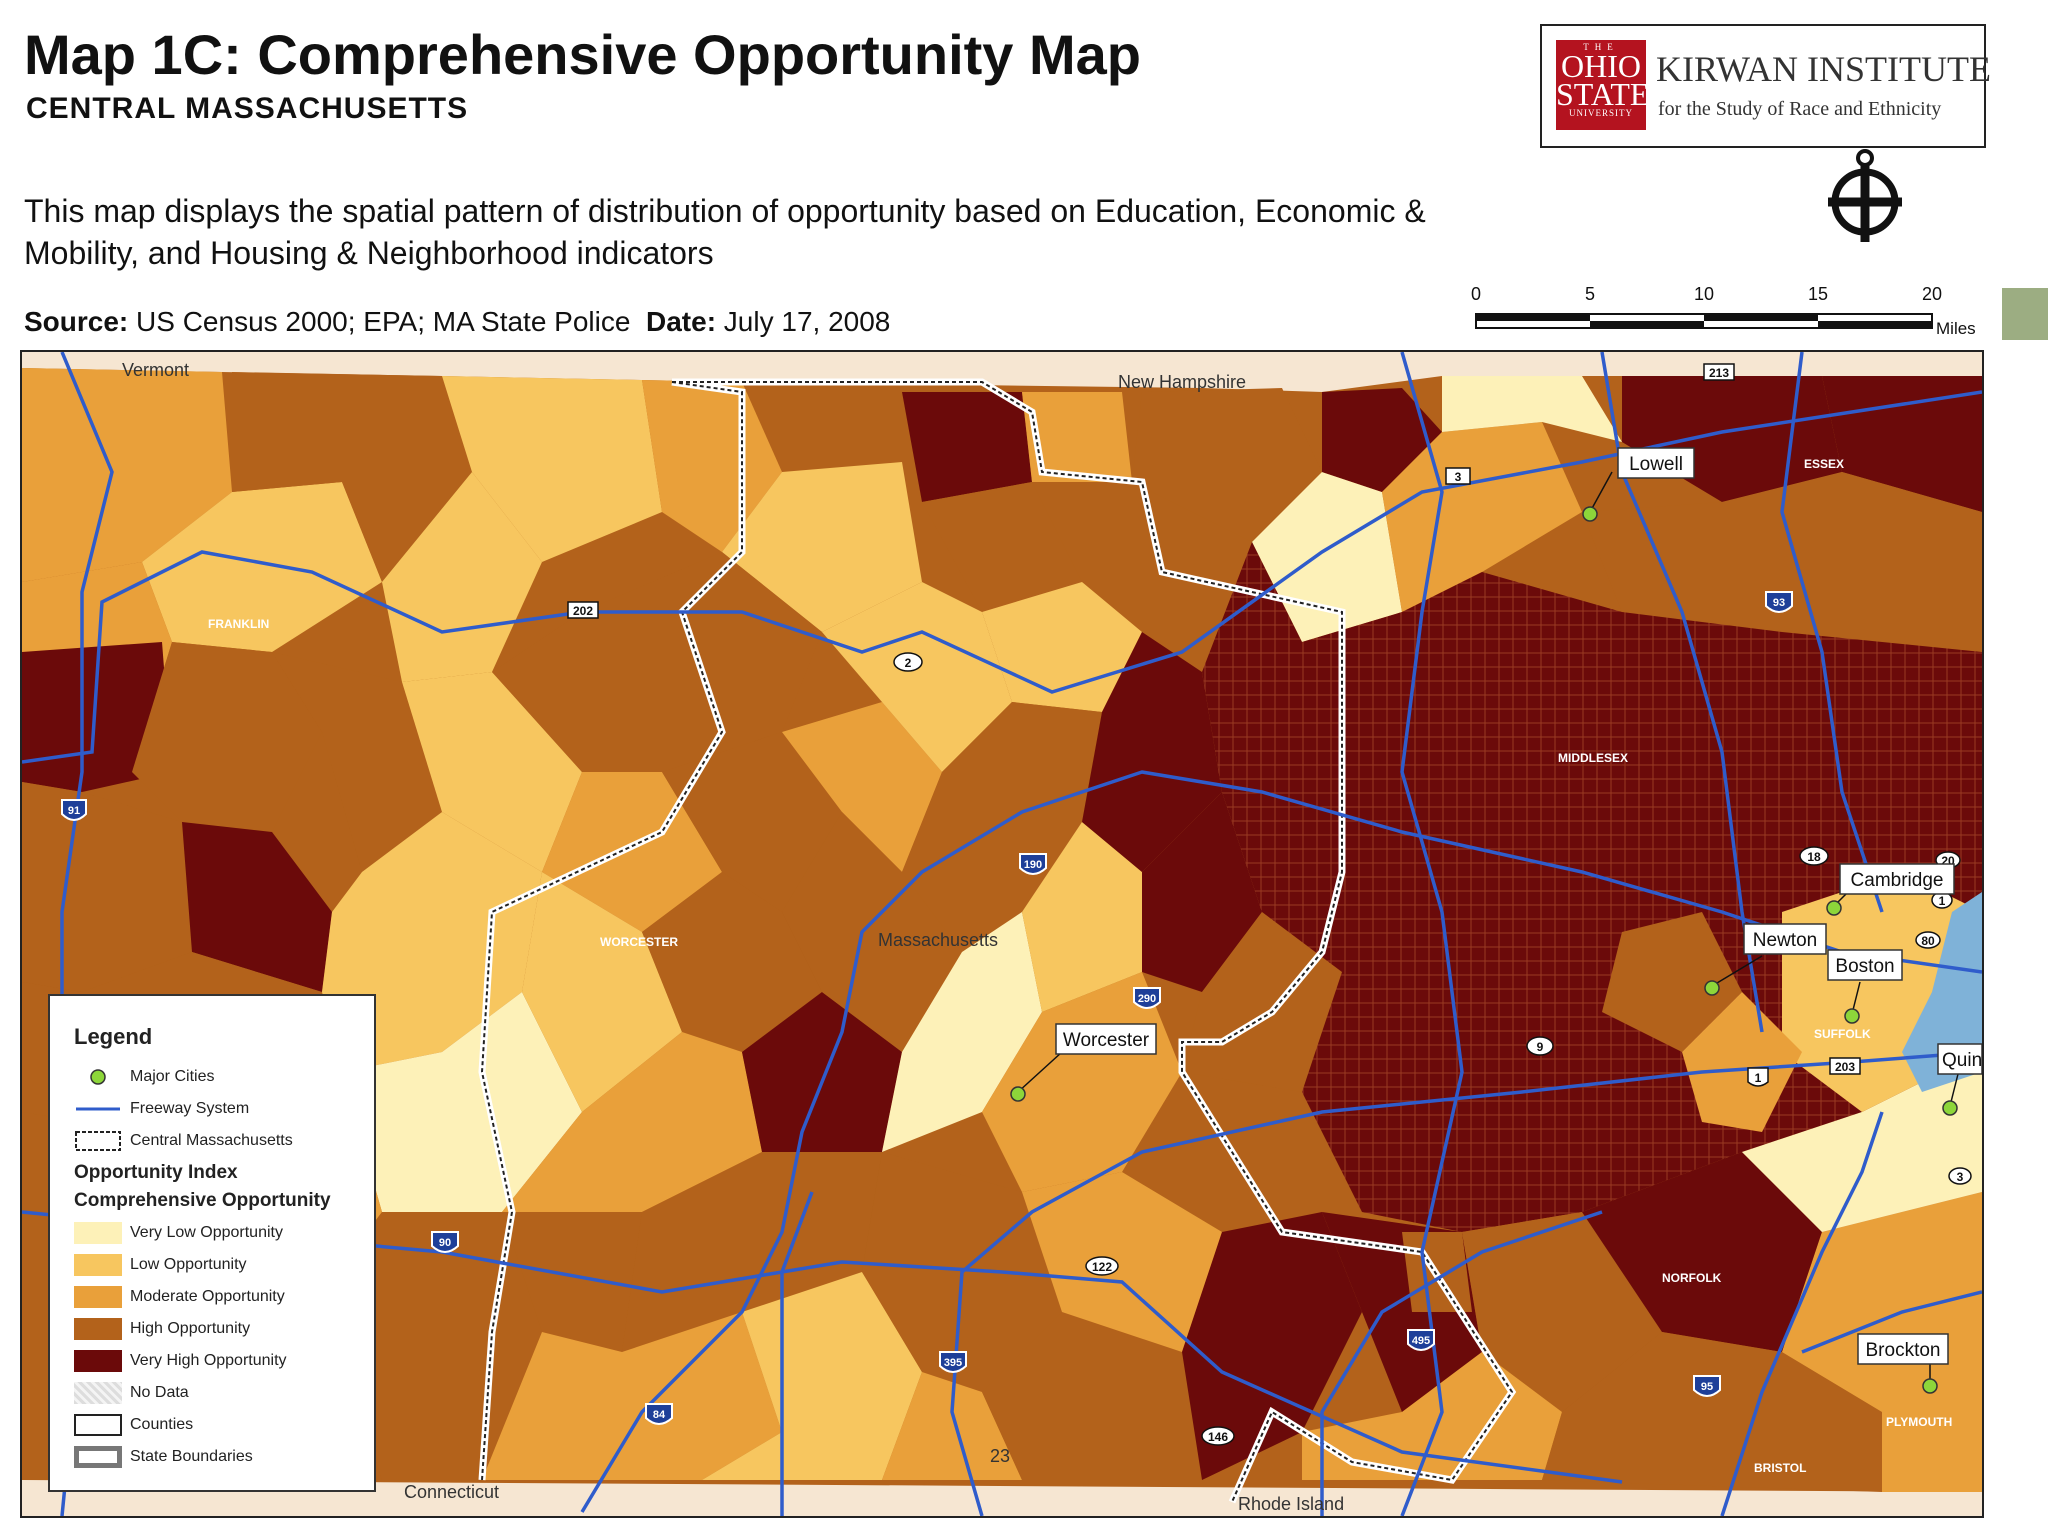  I want to click on county-middlesex: MIDDLESEX, so click(1593, 758).